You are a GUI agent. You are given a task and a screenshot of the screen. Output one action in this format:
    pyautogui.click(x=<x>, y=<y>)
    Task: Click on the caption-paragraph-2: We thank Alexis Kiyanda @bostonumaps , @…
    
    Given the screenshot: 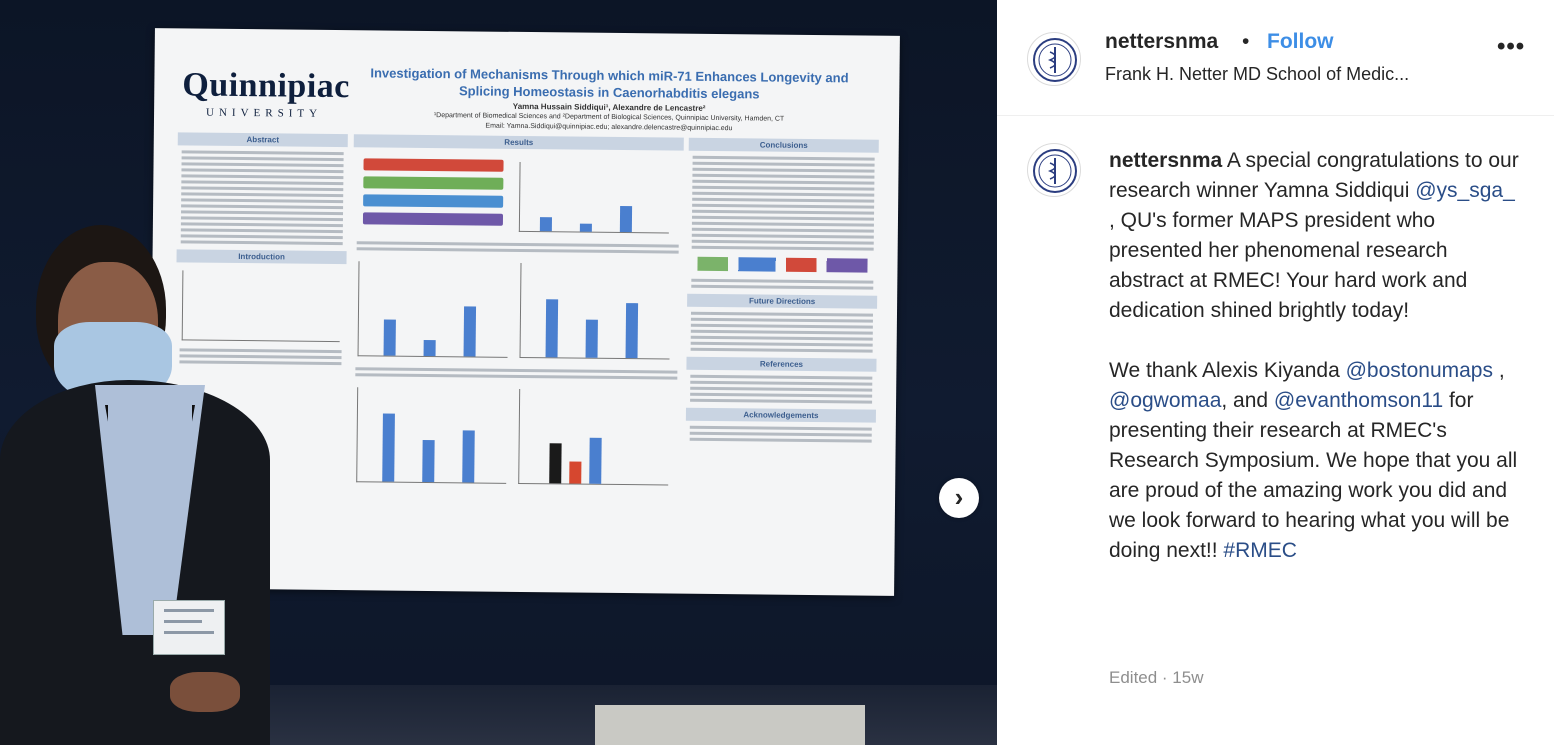 What is the action you would take?
    pyautogui.click(x=1314, y=461)
    